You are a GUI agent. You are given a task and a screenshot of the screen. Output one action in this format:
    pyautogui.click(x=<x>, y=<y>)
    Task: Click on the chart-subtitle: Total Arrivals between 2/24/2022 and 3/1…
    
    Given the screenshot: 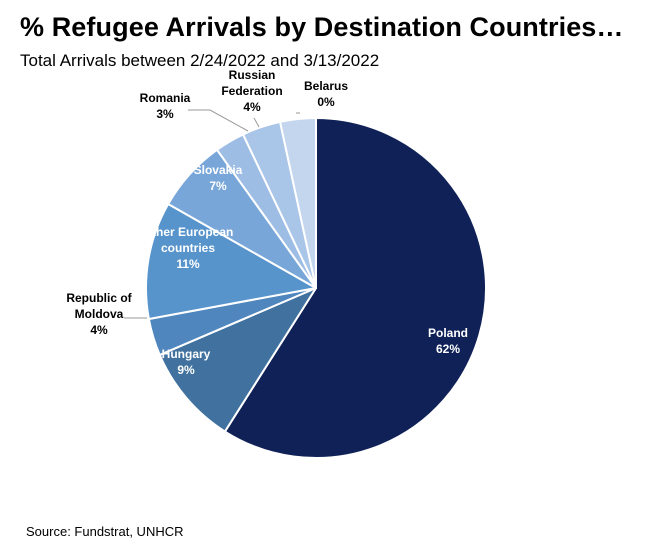 What is the action you would take?
    pyautogui.click(x=200, y=60)
    